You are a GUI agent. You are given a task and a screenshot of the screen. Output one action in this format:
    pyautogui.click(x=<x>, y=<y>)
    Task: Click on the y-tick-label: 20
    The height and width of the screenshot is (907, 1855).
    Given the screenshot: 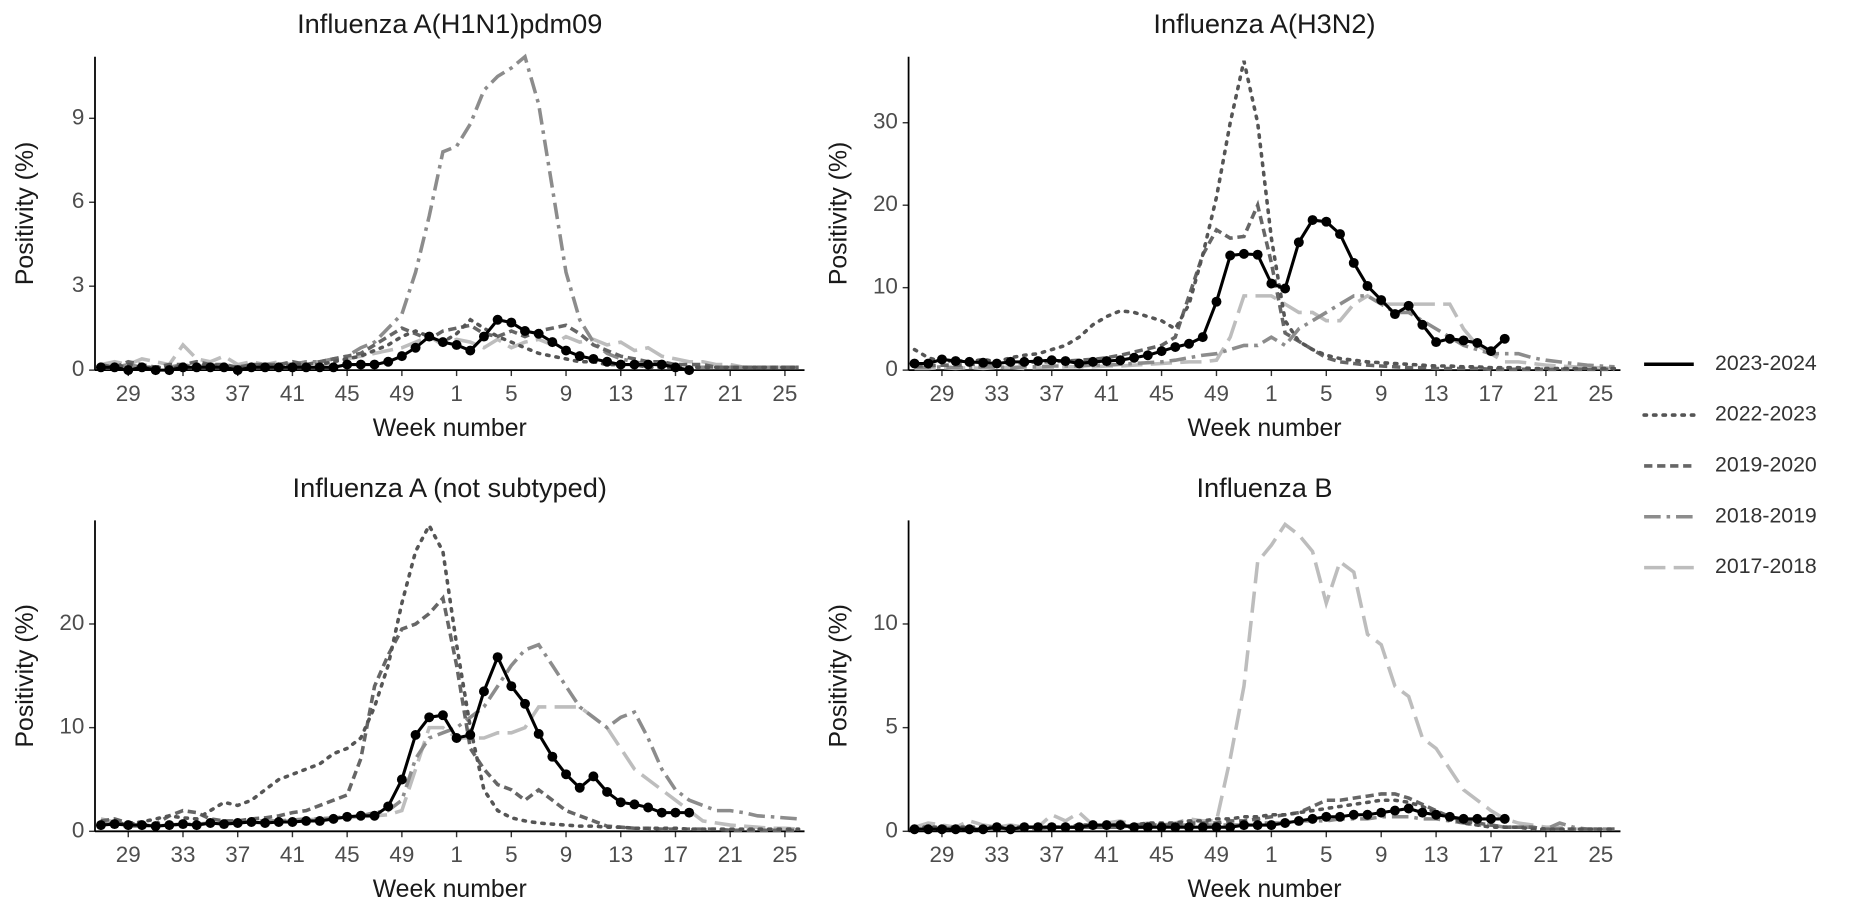 What is the action you would take?
    pyautogui.click(x=885, y=203)
    